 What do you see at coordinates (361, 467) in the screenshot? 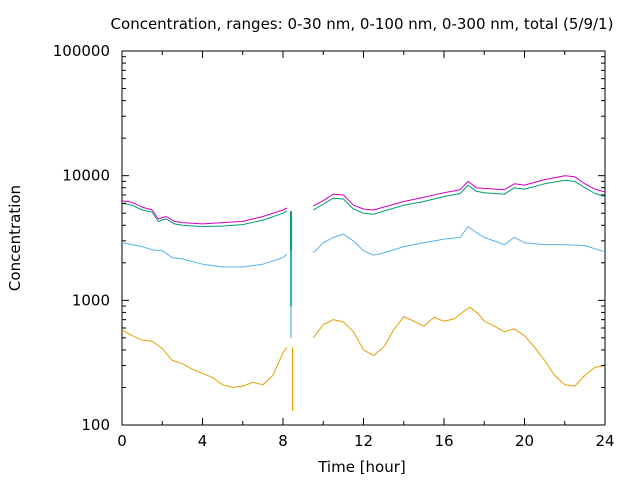
I see `x-axis-label: Time [hour]` at bounding box center [361, 467].